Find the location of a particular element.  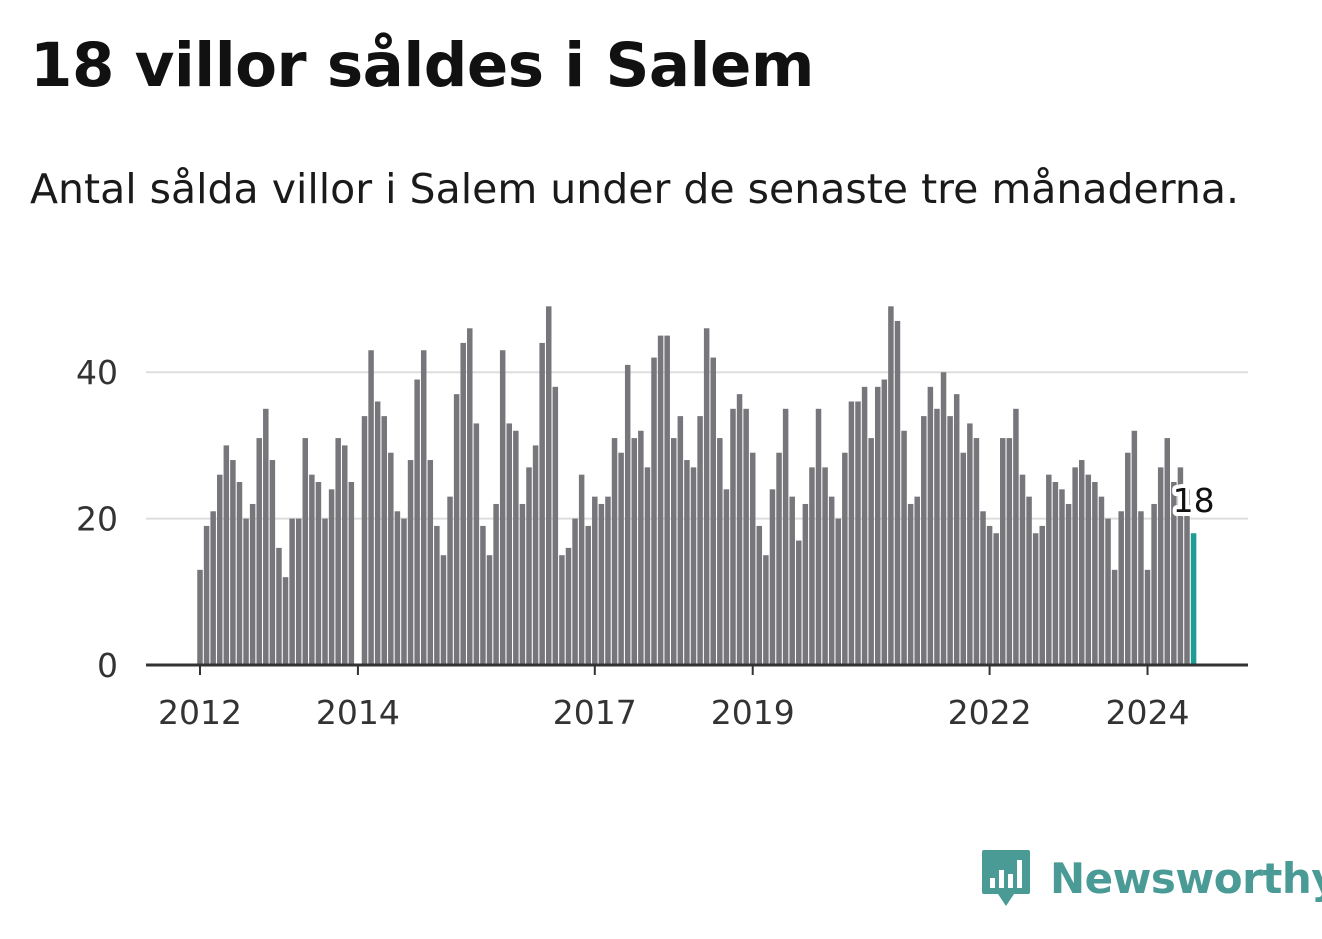

x-tick-label-2017: 2017 is located at coordinates (595, 712).